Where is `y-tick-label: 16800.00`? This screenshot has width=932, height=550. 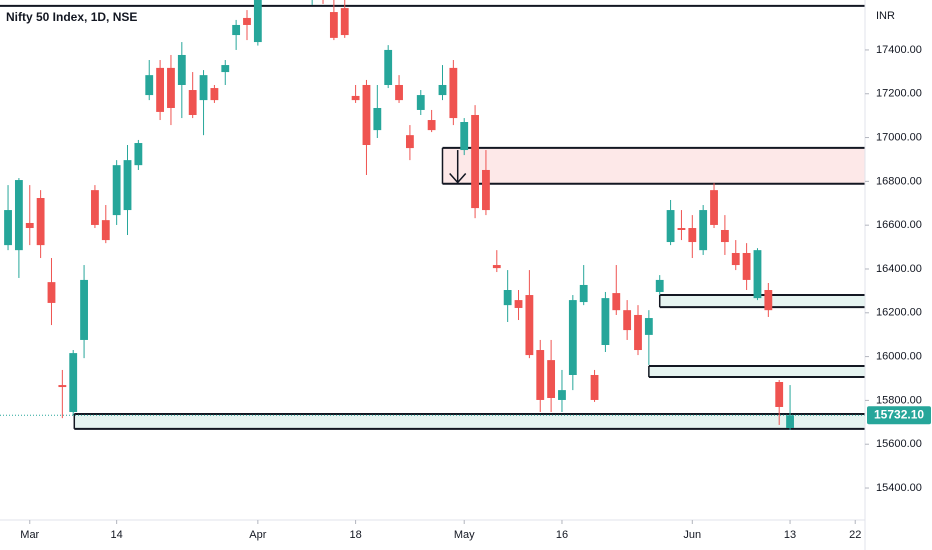 y-tick-label: 16800.00 is located at coordinates (899, 181).